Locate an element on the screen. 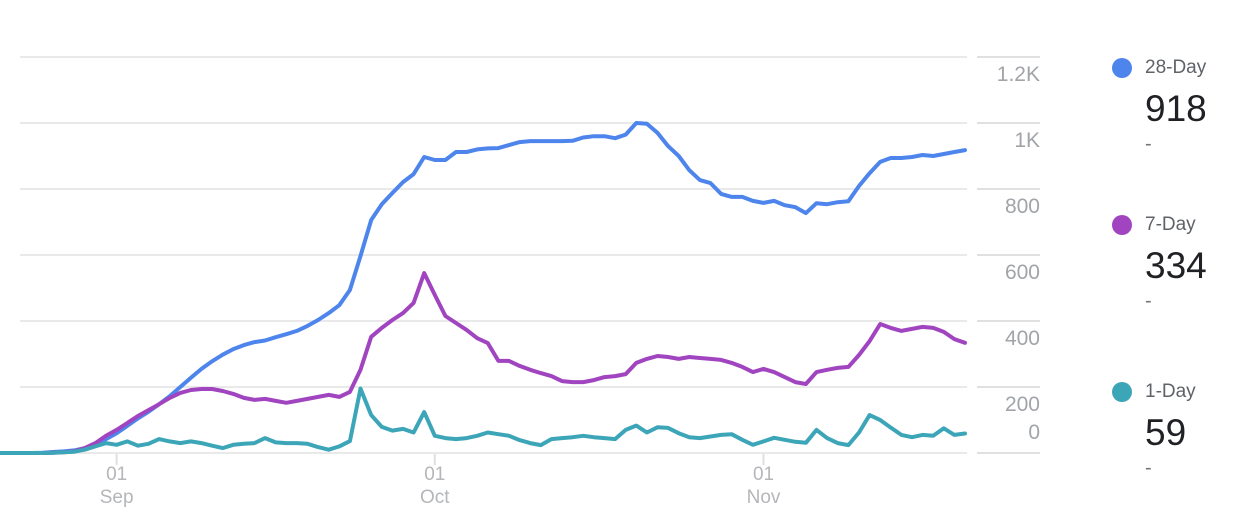 This screenshot has width=1238, height=522. legend-item-7-day: 7-Day 334 - is located at coordinates (1174, 263).